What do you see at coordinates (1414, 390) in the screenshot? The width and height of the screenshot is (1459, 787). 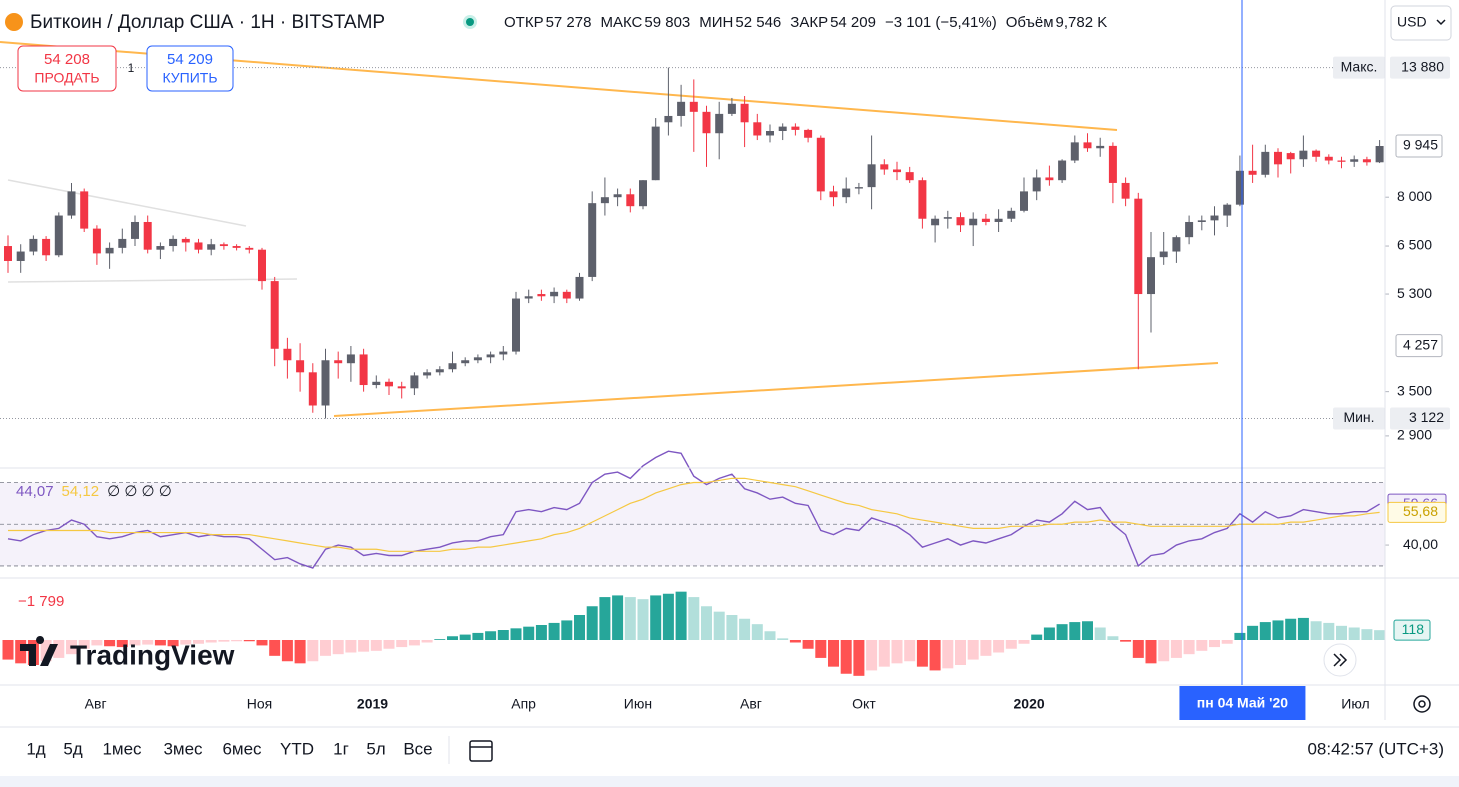 I see `y-tick-label: 3 500` at bounding box center [1414, 390].